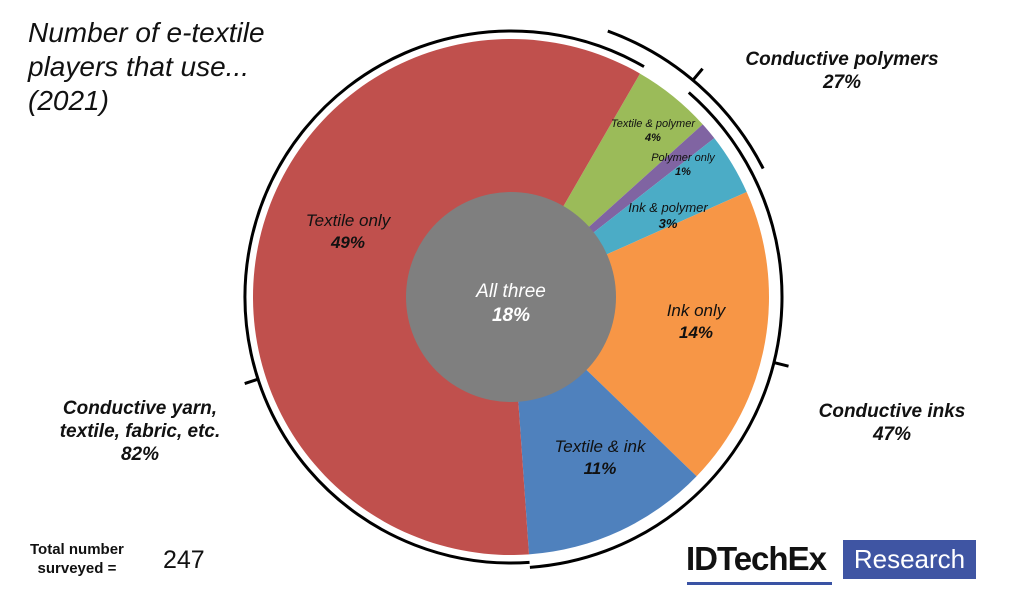 The height and width of the screenshot is (603, 1024). What do you see at coordinates (683, 165) in the screenshot?
I see `segment-label-polymer-only: Polymer only 1%` at bounding box center [683, 165].